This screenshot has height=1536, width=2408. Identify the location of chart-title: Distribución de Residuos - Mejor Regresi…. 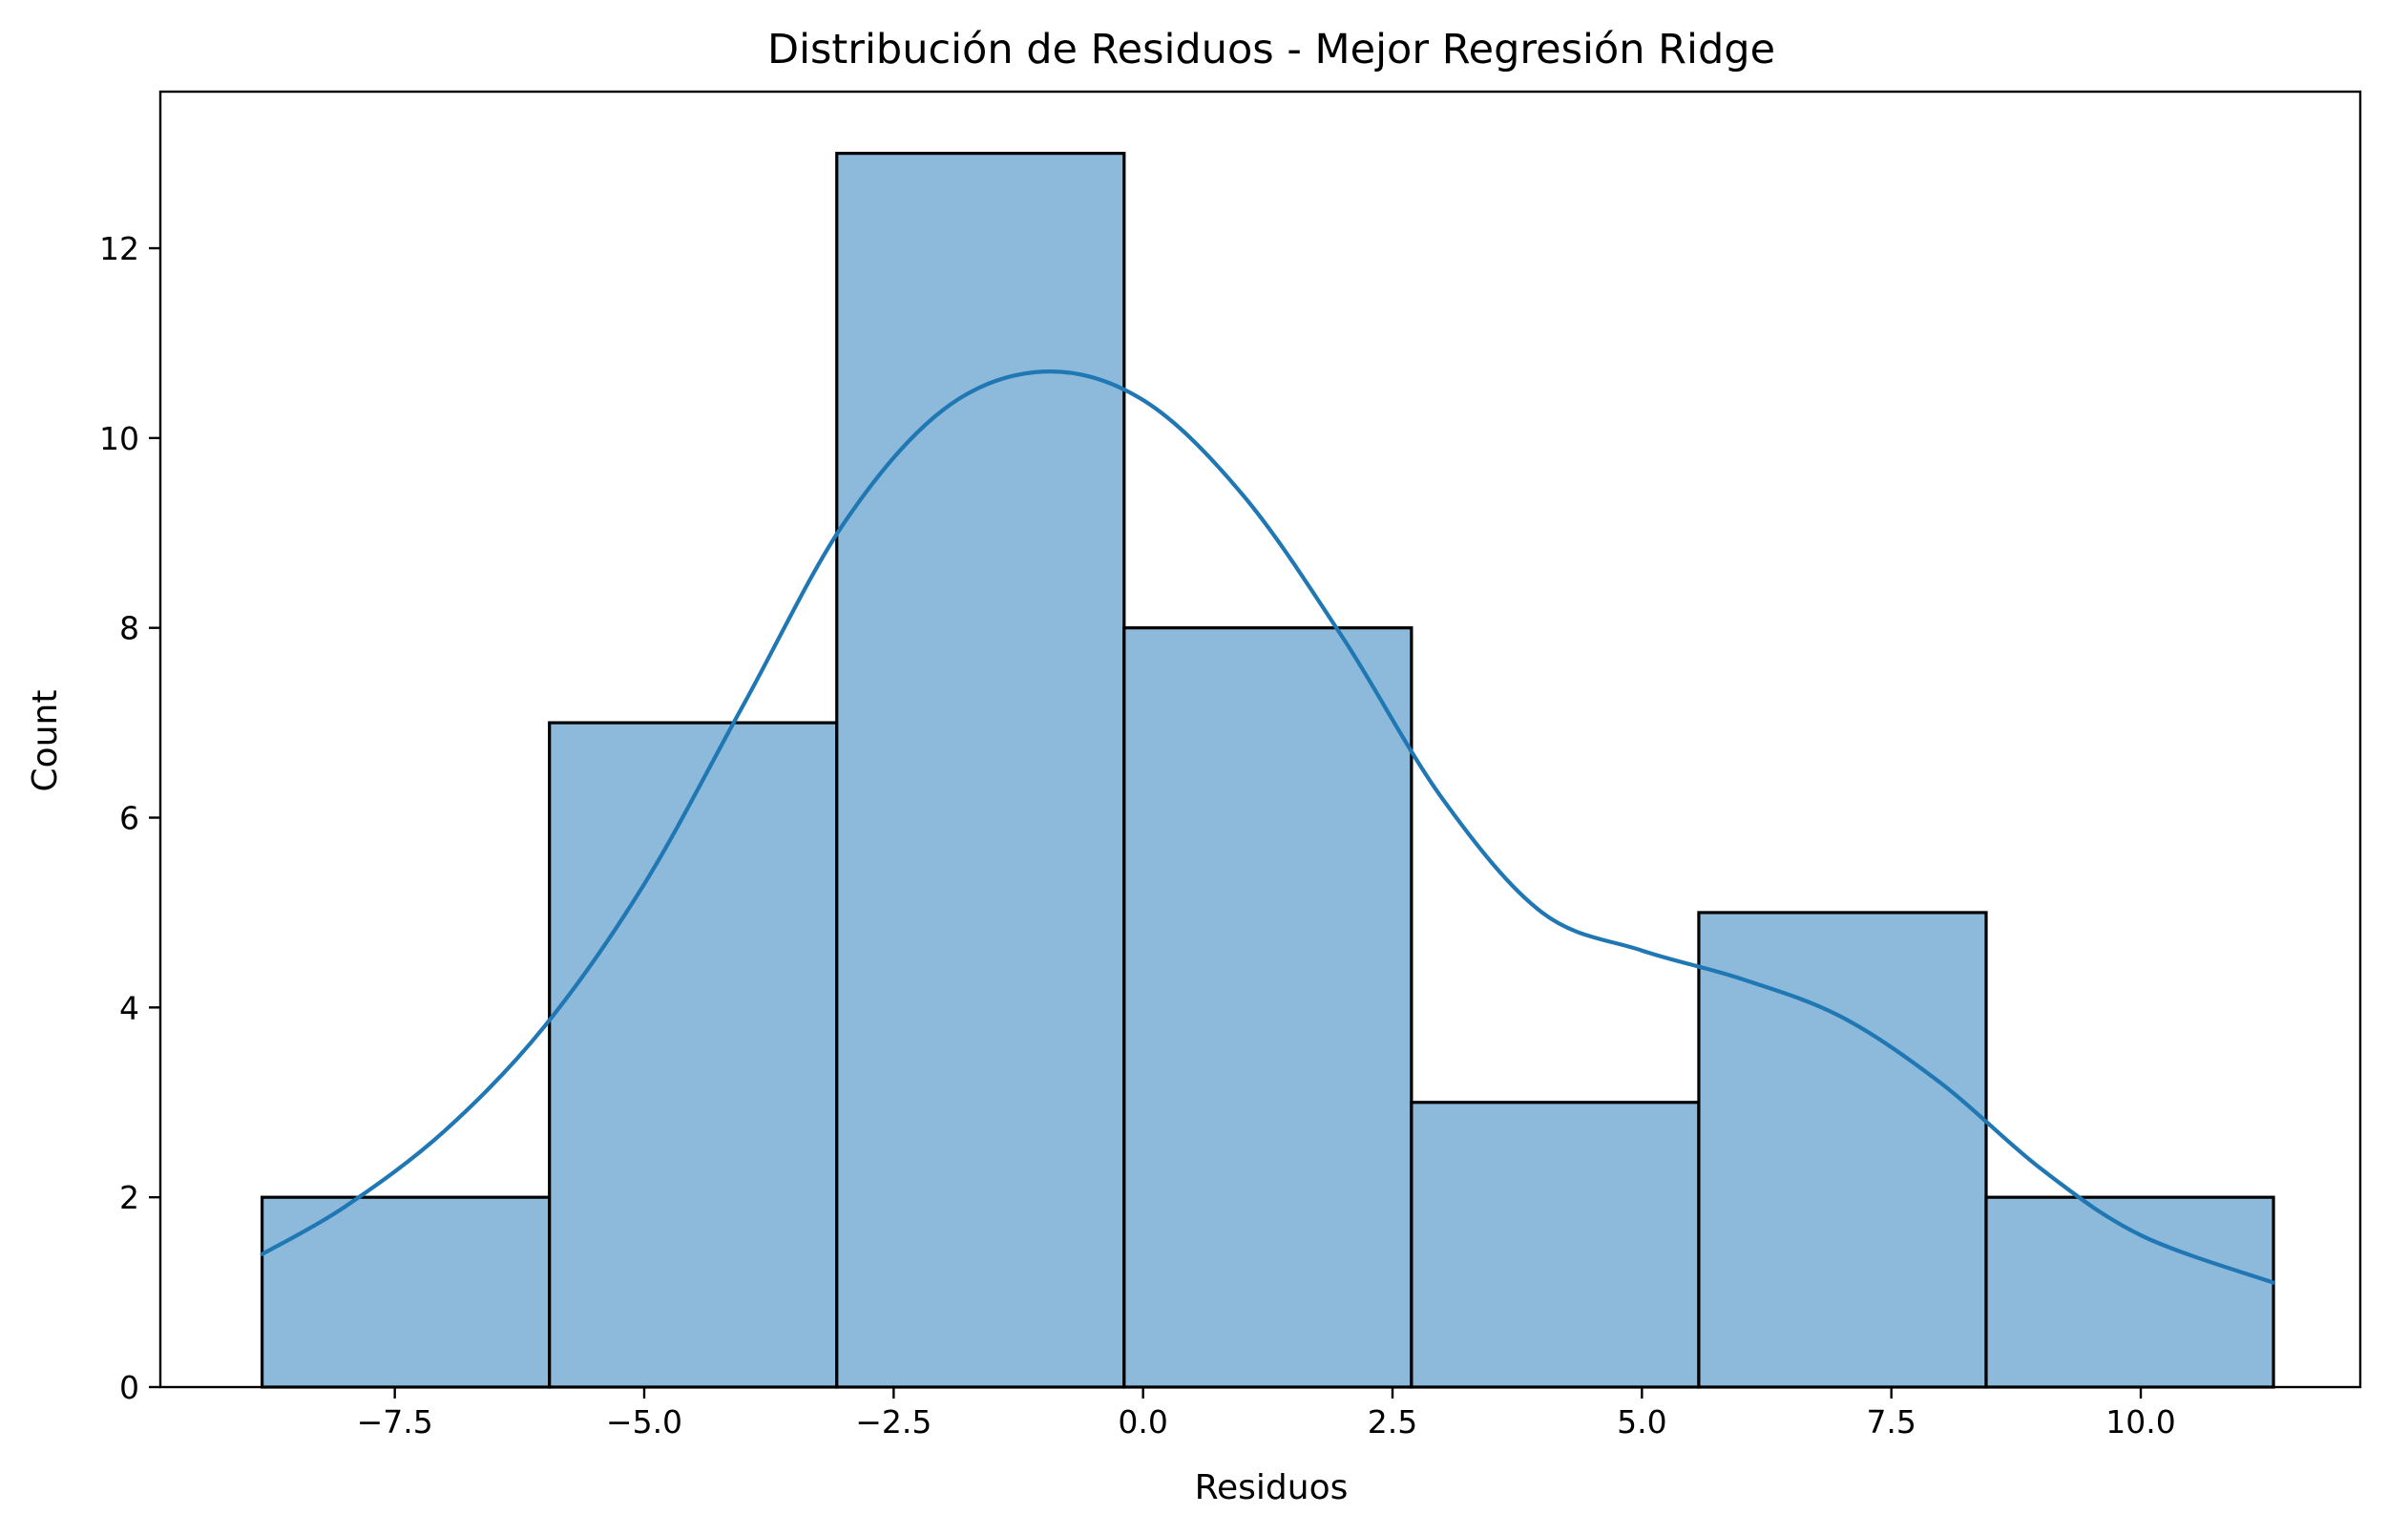
(1271, 50).